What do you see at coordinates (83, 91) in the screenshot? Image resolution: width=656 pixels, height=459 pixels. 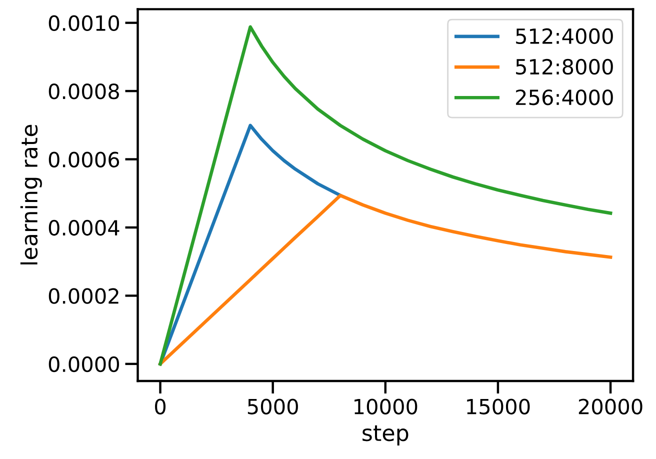 I see `y-tick-label: 0.0008` at bounding box center [83, 91].